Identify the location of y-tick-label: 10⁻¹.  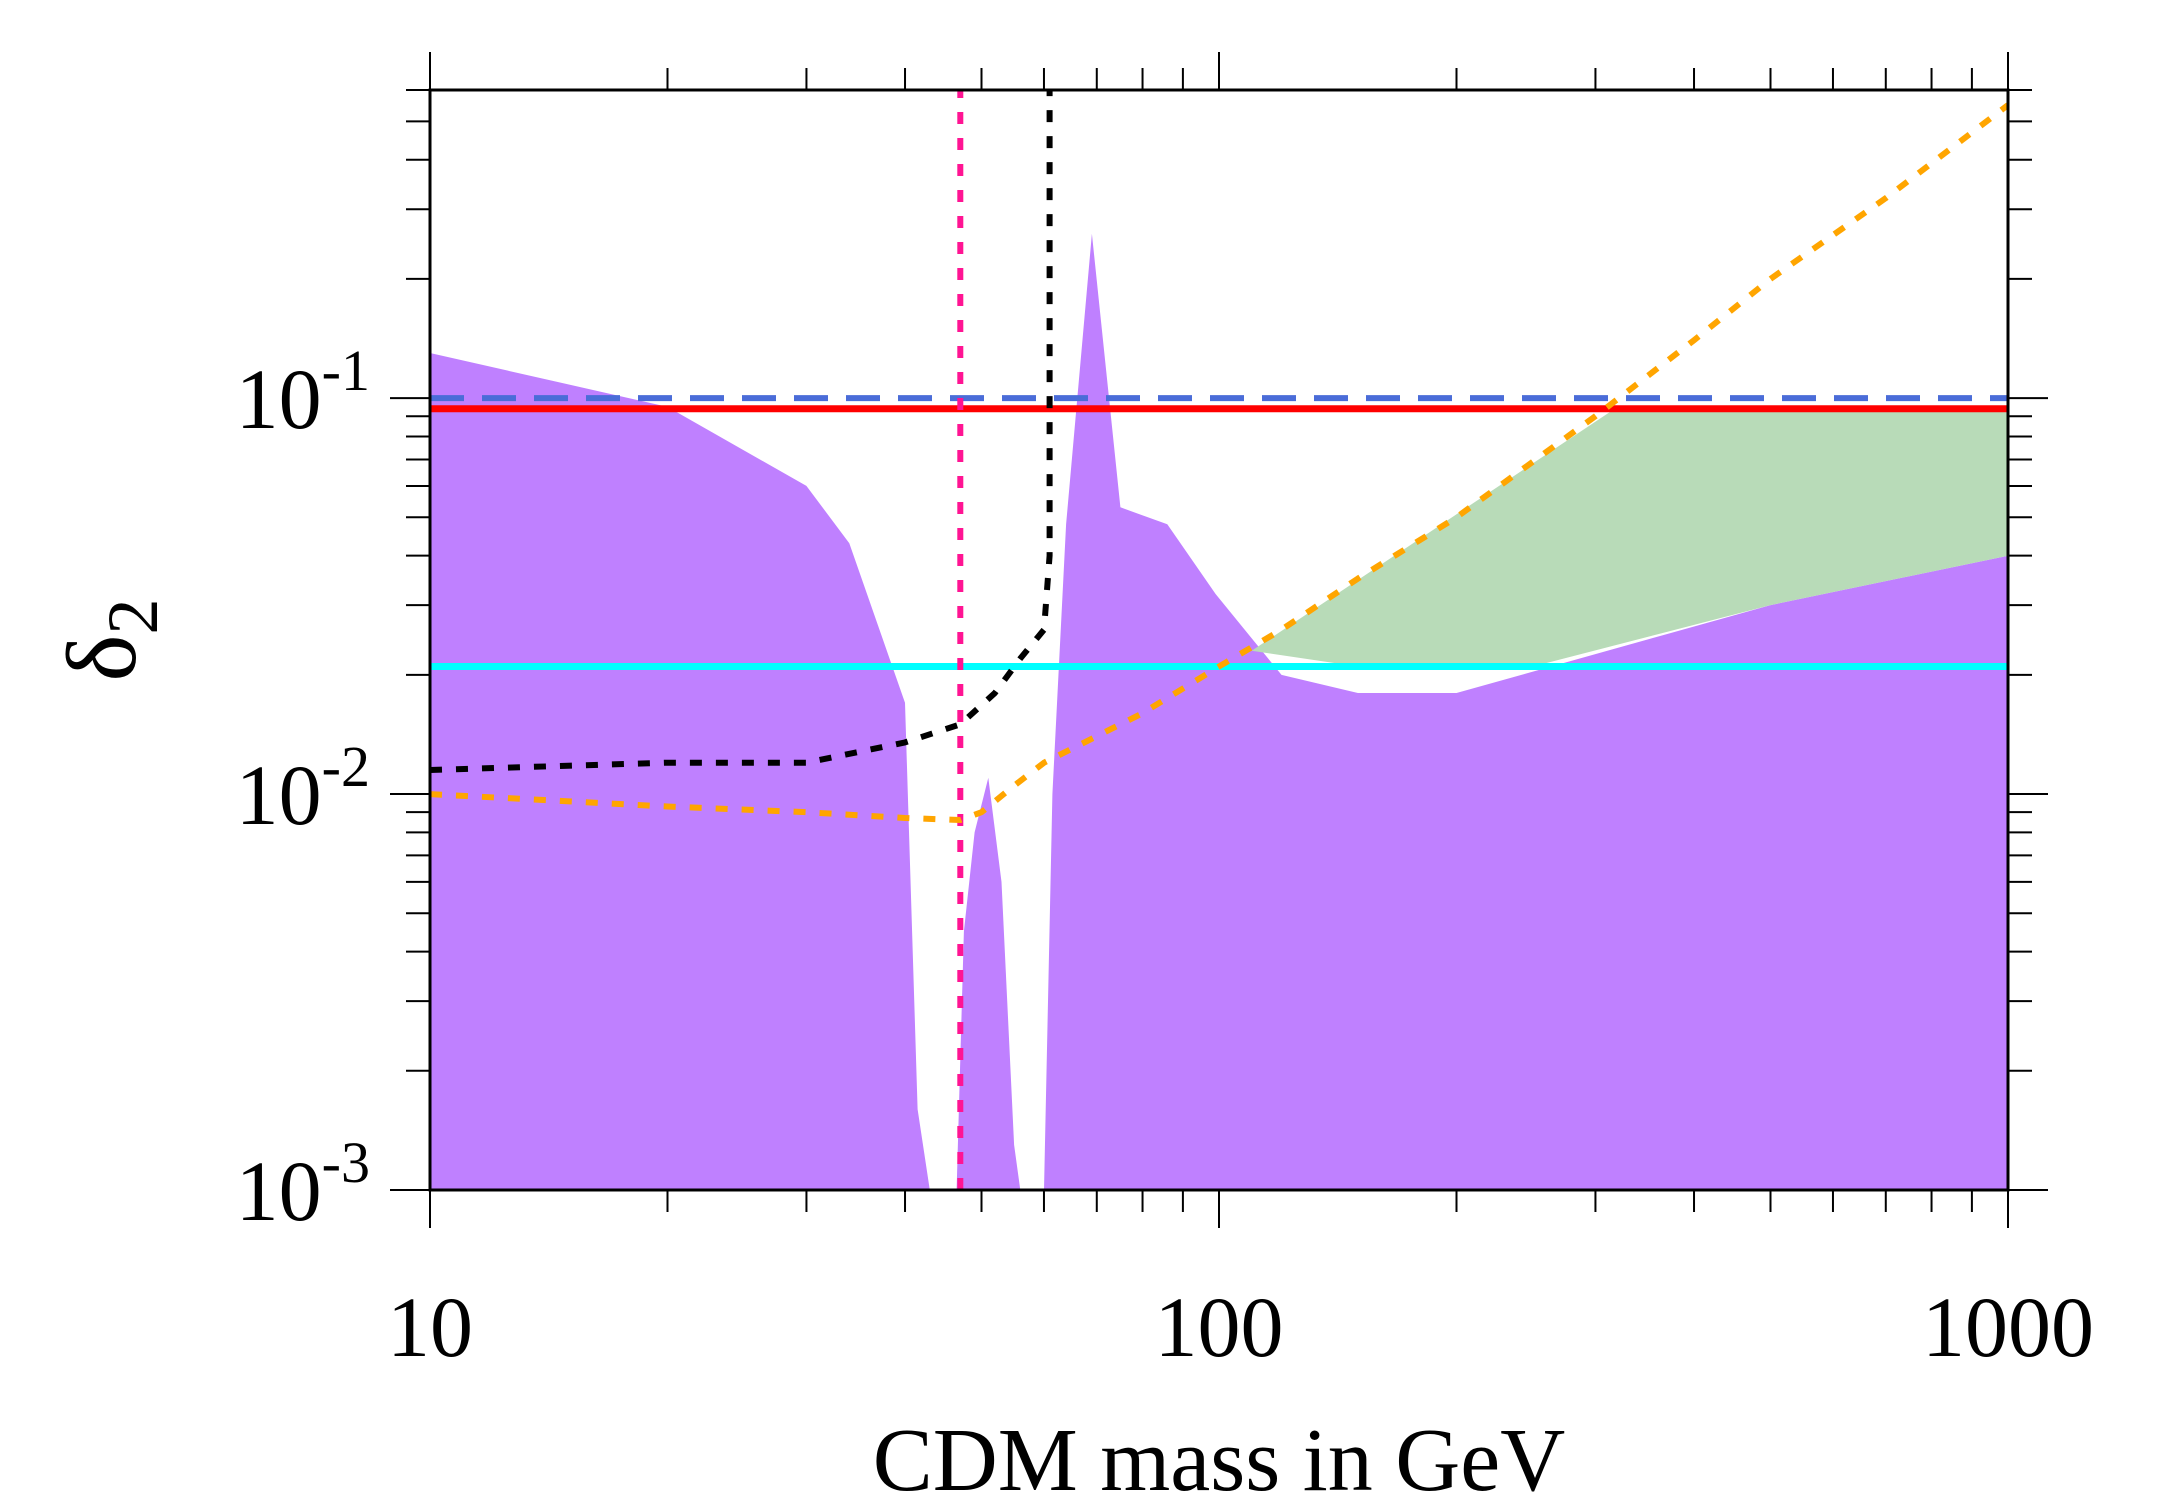
(303, 392).